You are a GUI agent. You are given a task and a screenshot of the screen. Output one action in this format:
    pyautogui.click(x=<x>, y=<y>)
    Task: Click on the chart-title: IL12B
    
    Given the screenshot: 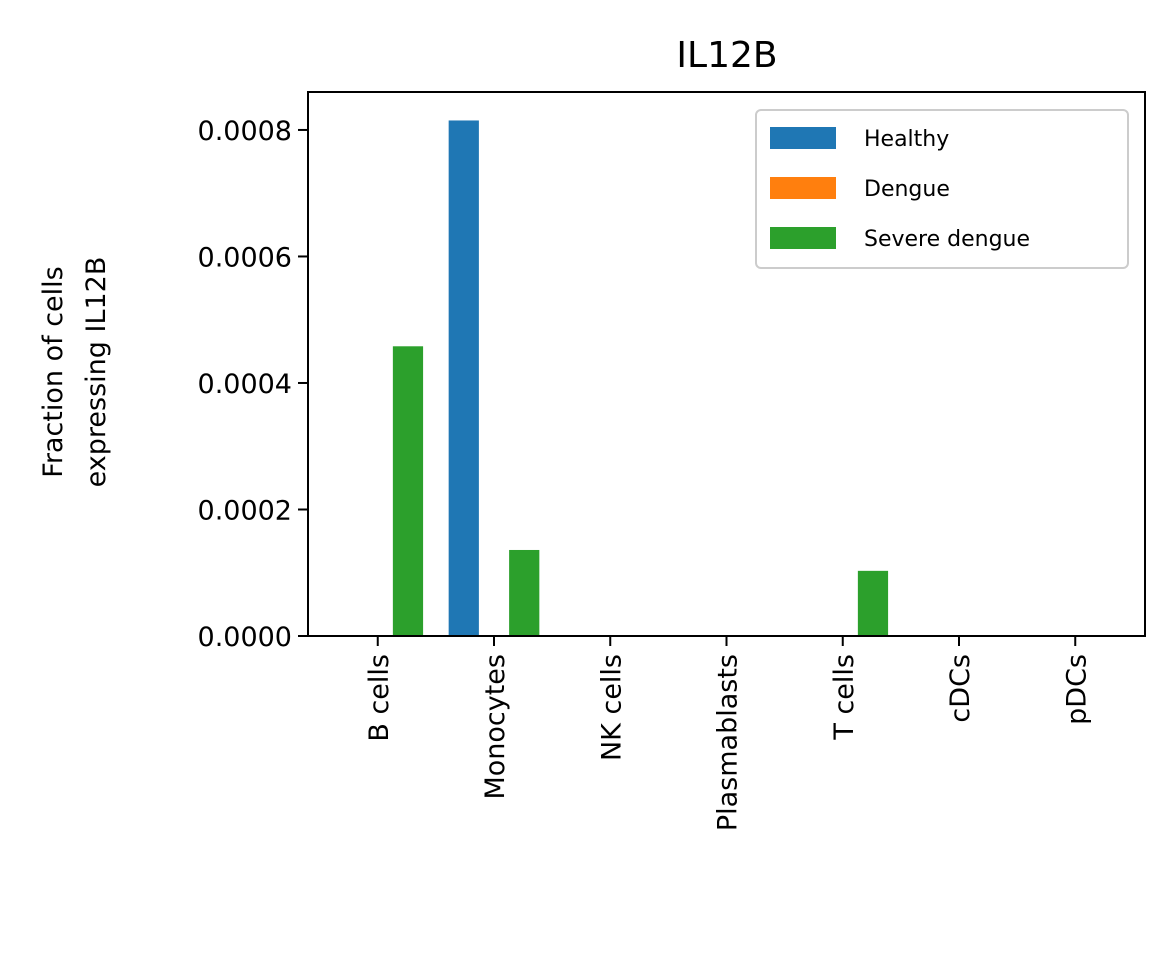 What is the action you would take?
    pyautogui.click(x=726, y=55)
    